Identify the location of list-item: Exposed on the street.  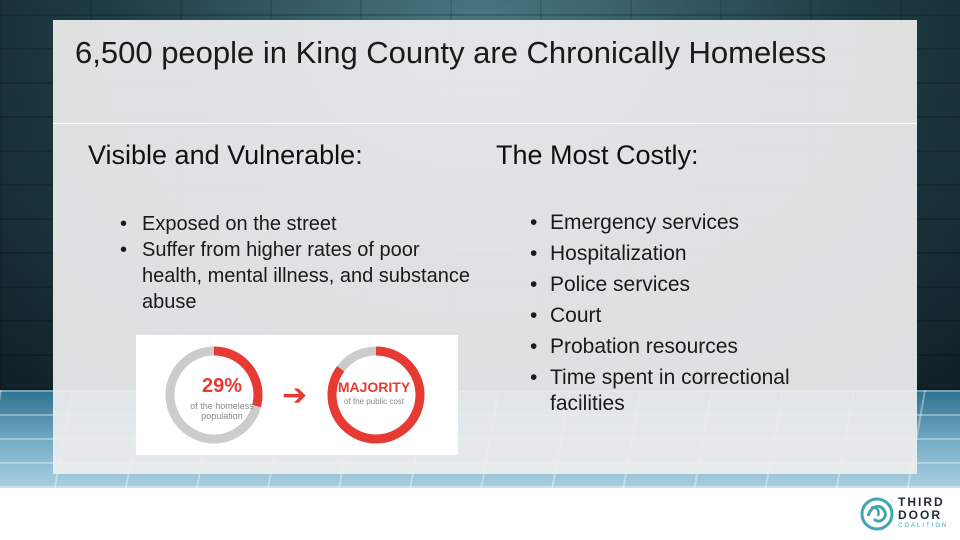
(300, 224).